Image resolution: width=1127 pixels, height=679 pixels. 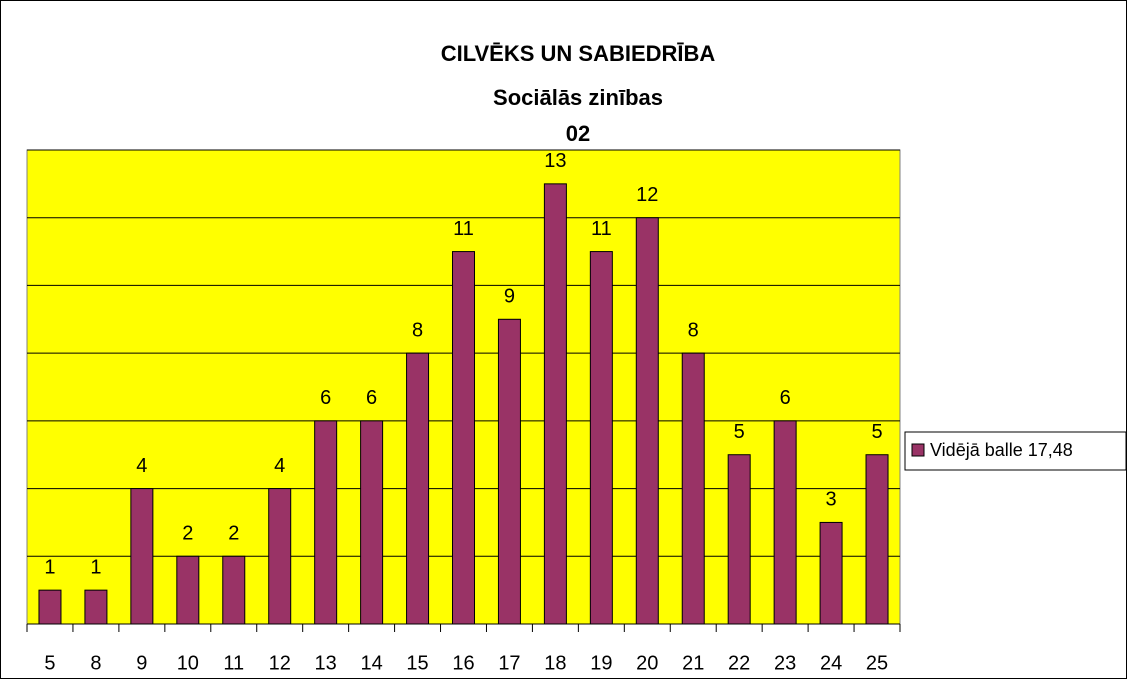 What do you see at coordinates (578, 133) in the screenshot?
I see `chart-subtitle: 02` at bounding box center [578, 133].